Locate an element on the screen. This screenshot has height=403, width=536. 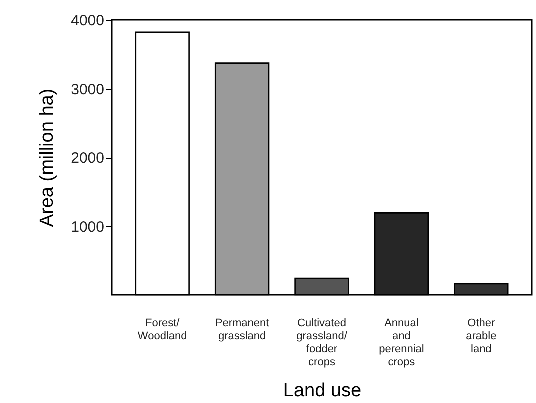
y-axis-title: Area (million ha) is located at coordinates (47, 158).